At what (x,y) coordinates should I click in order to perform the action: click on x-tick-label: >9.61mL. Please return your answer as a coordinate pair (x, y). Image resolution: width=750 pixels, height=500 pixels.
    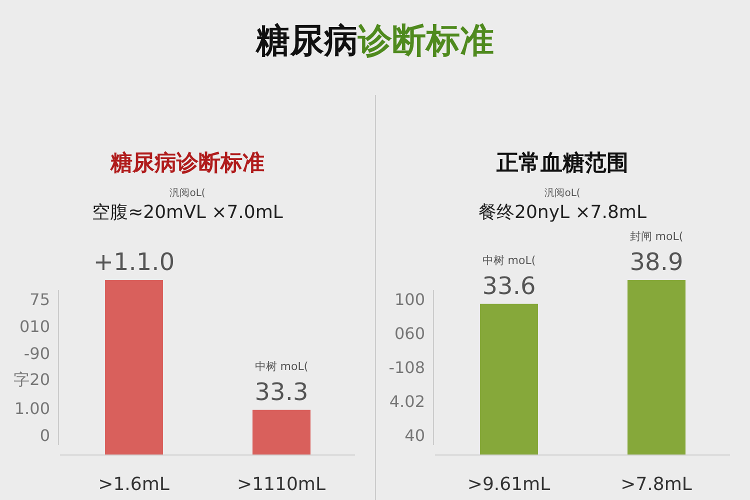
    Looking at the image, I should click on (508, 484).